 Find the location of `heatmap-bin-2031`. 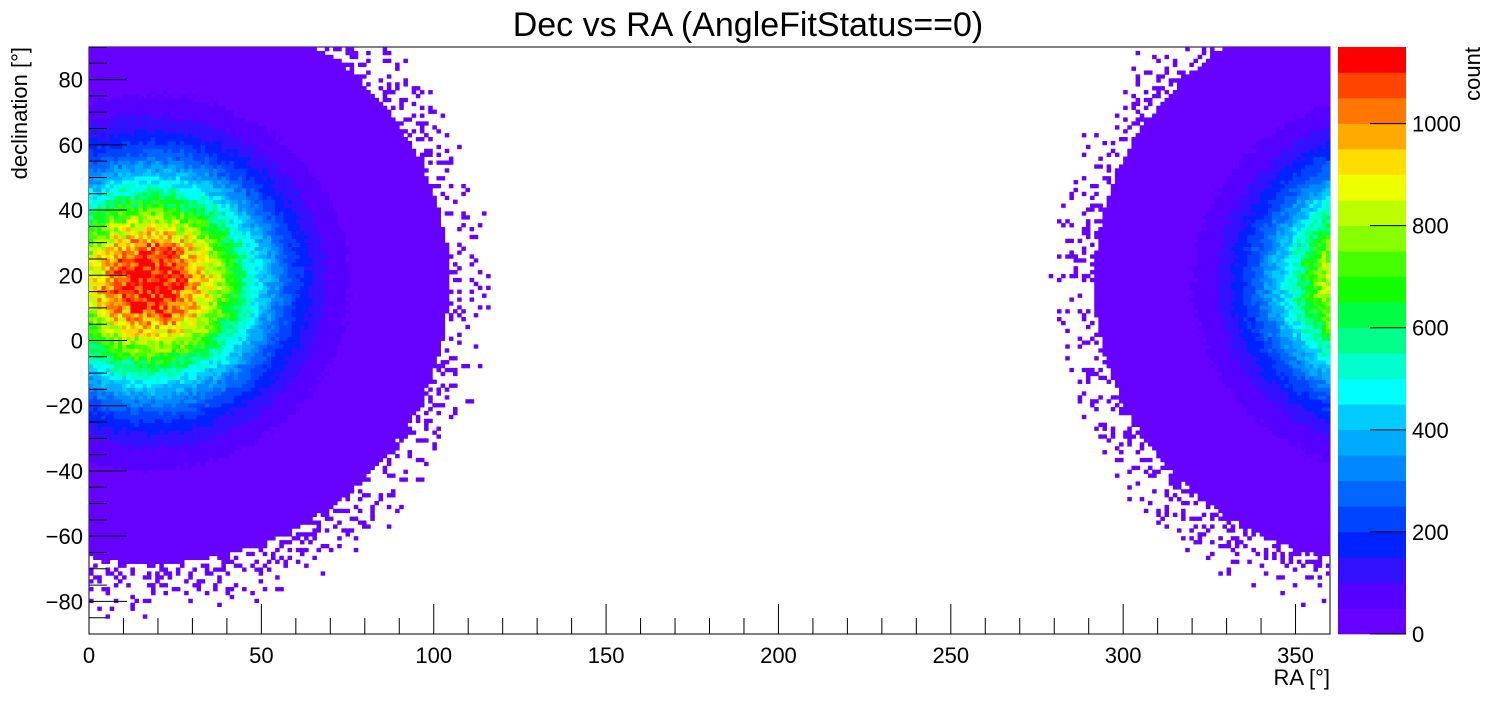

heatmap-bin-2031 is located at coordinates (153, 518).